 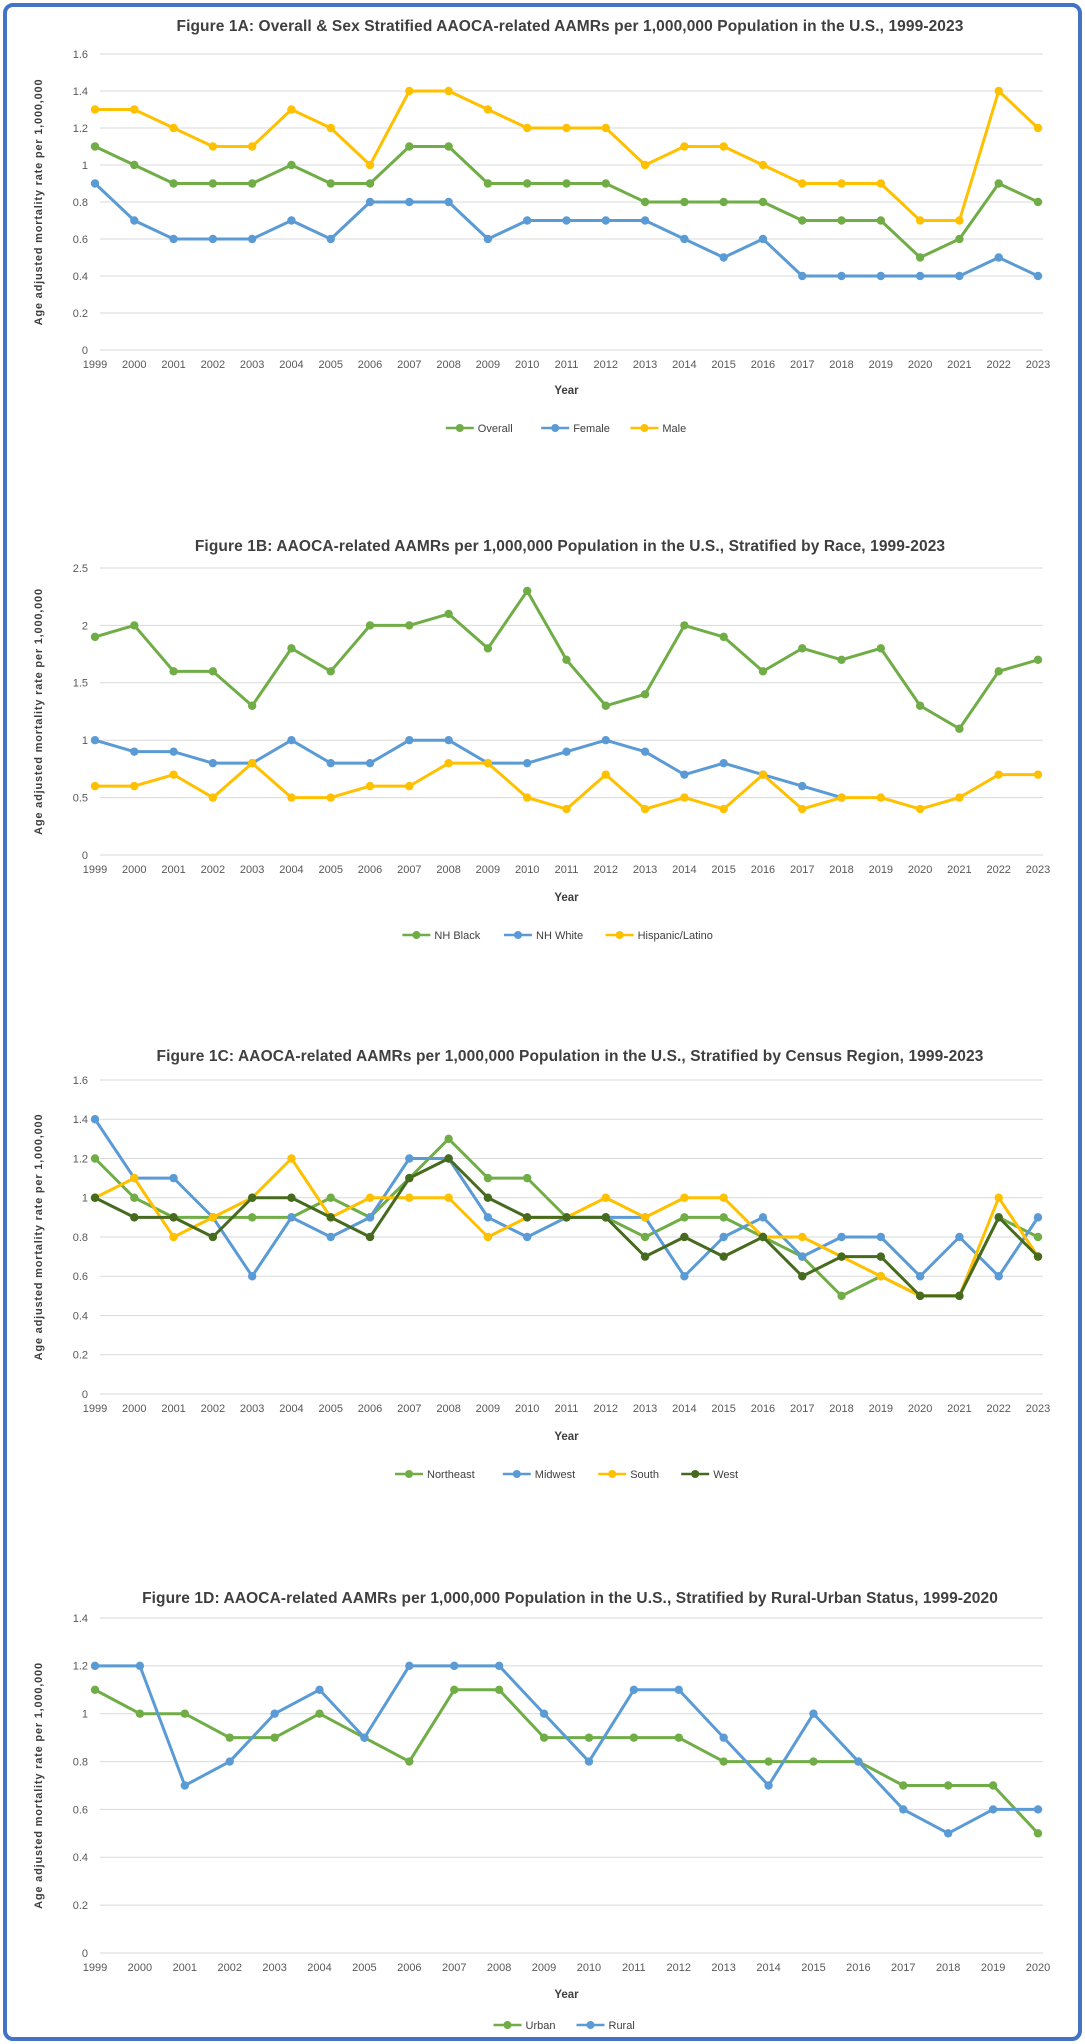 I want to click on x-tick-label: 2011, so click(x=567, y=870).